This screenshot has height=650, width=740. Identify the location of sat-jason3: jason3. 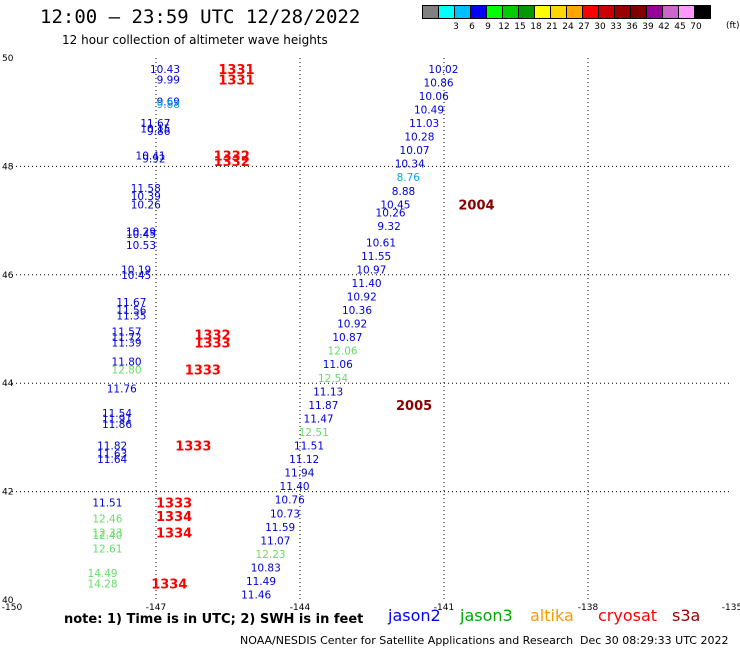
(486, 615).